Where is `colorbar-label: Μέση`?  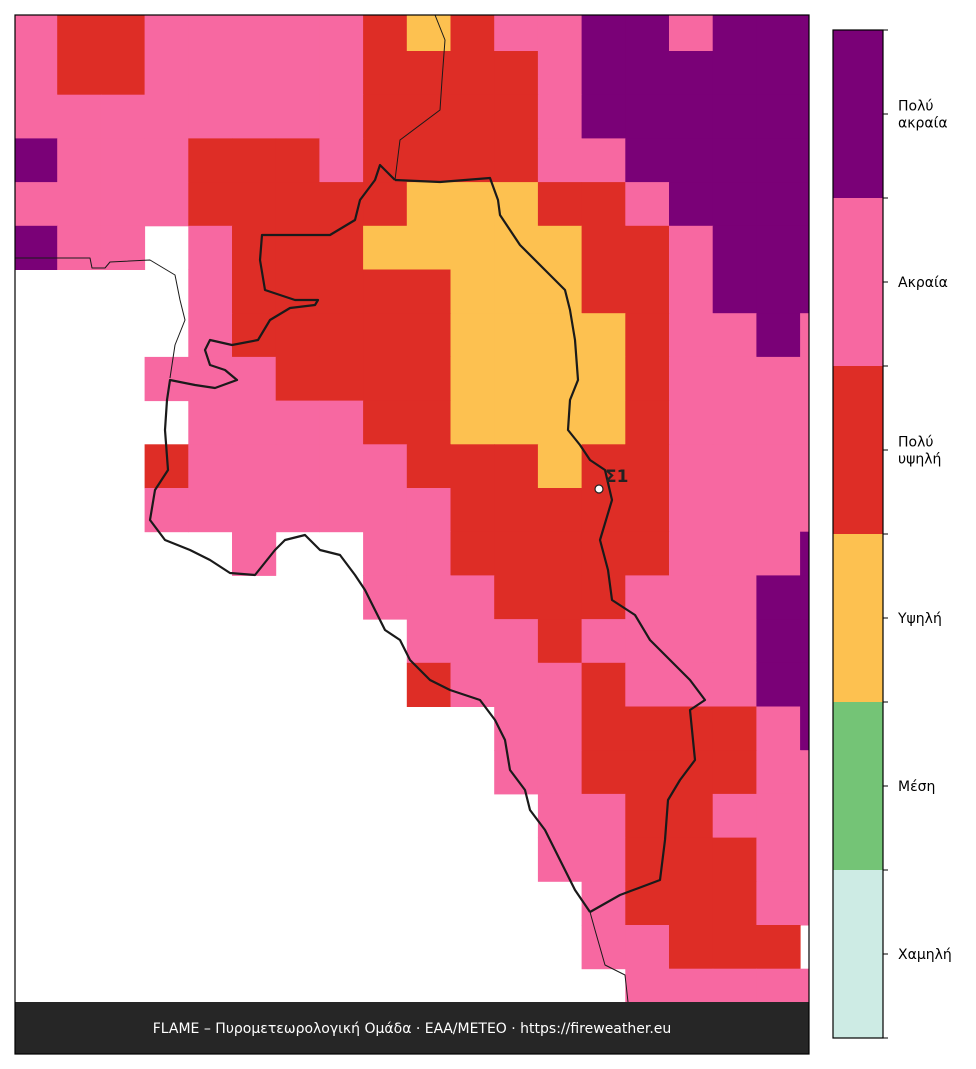 colorbar-label: Μέση is located at coordinates (916, 787).